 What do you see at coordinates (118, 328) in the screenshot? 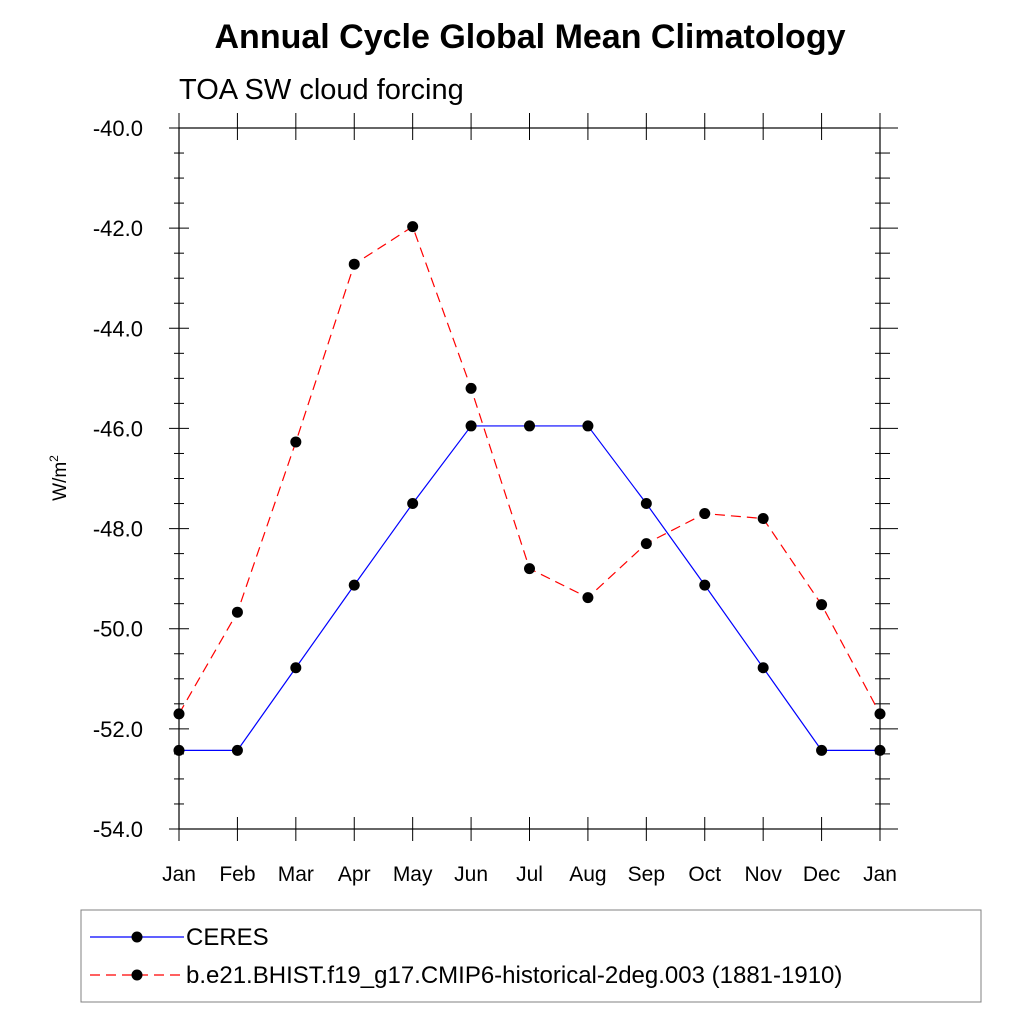
I see `y-tick-label: -44.0` at bounding box center [118, 328].